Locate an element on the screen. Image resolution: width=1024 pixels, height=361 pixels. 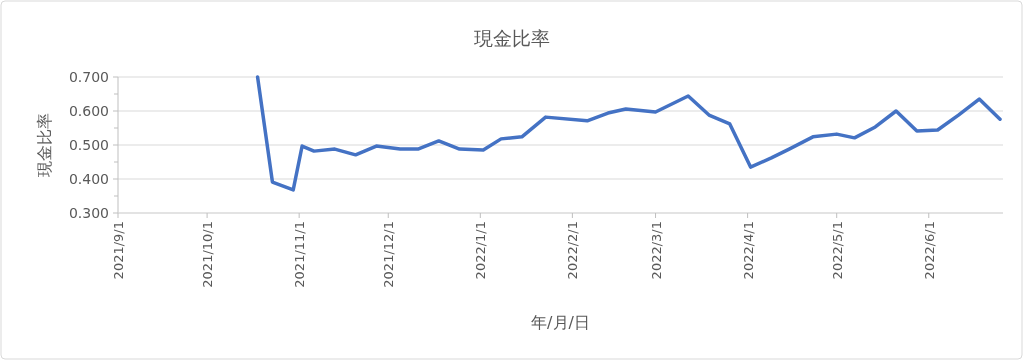
x-tick-label: 2022/1/1 is located at coordinates (481, 250).